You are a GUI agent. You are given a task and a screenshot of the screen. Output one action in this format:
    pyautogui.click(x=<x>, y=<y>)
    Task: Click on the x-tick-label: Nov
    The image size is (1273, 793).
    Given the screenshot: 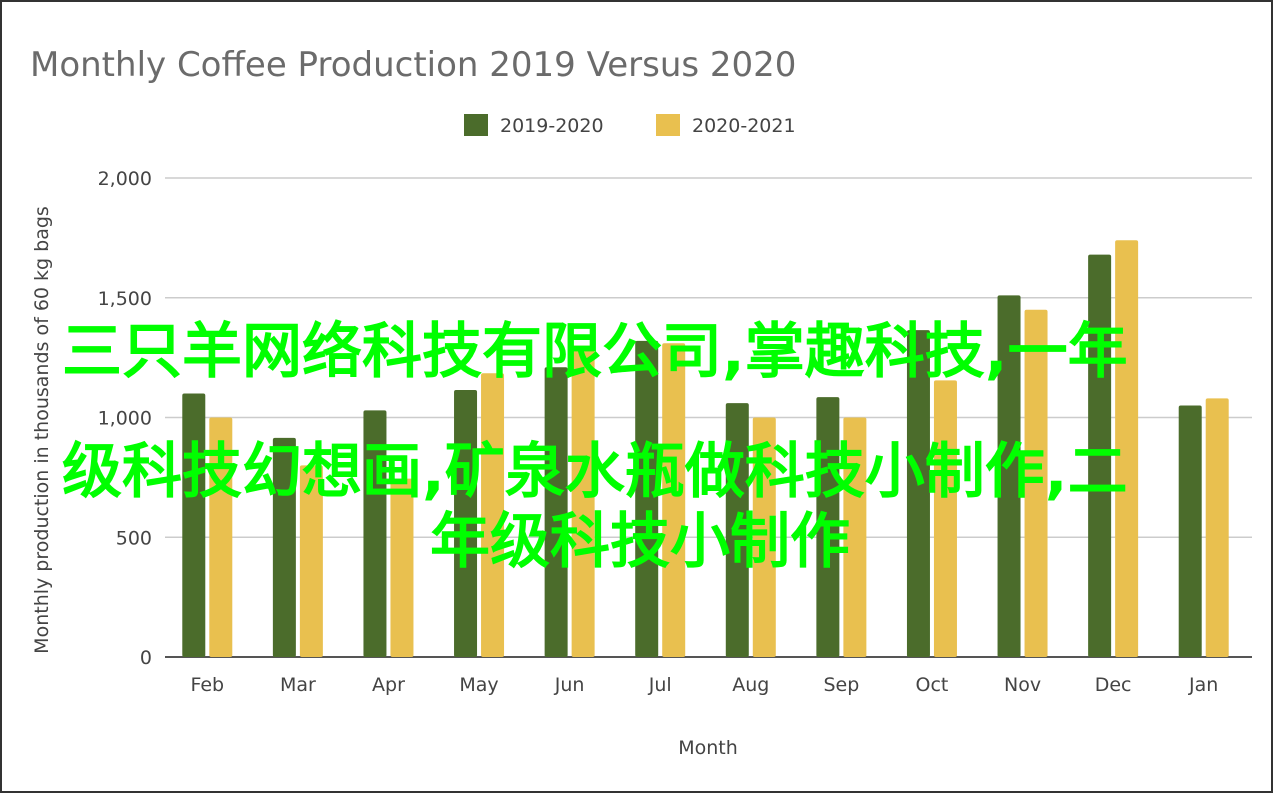 What is the action you would take?
    pyautogui.click(x=1022, y=685)
    